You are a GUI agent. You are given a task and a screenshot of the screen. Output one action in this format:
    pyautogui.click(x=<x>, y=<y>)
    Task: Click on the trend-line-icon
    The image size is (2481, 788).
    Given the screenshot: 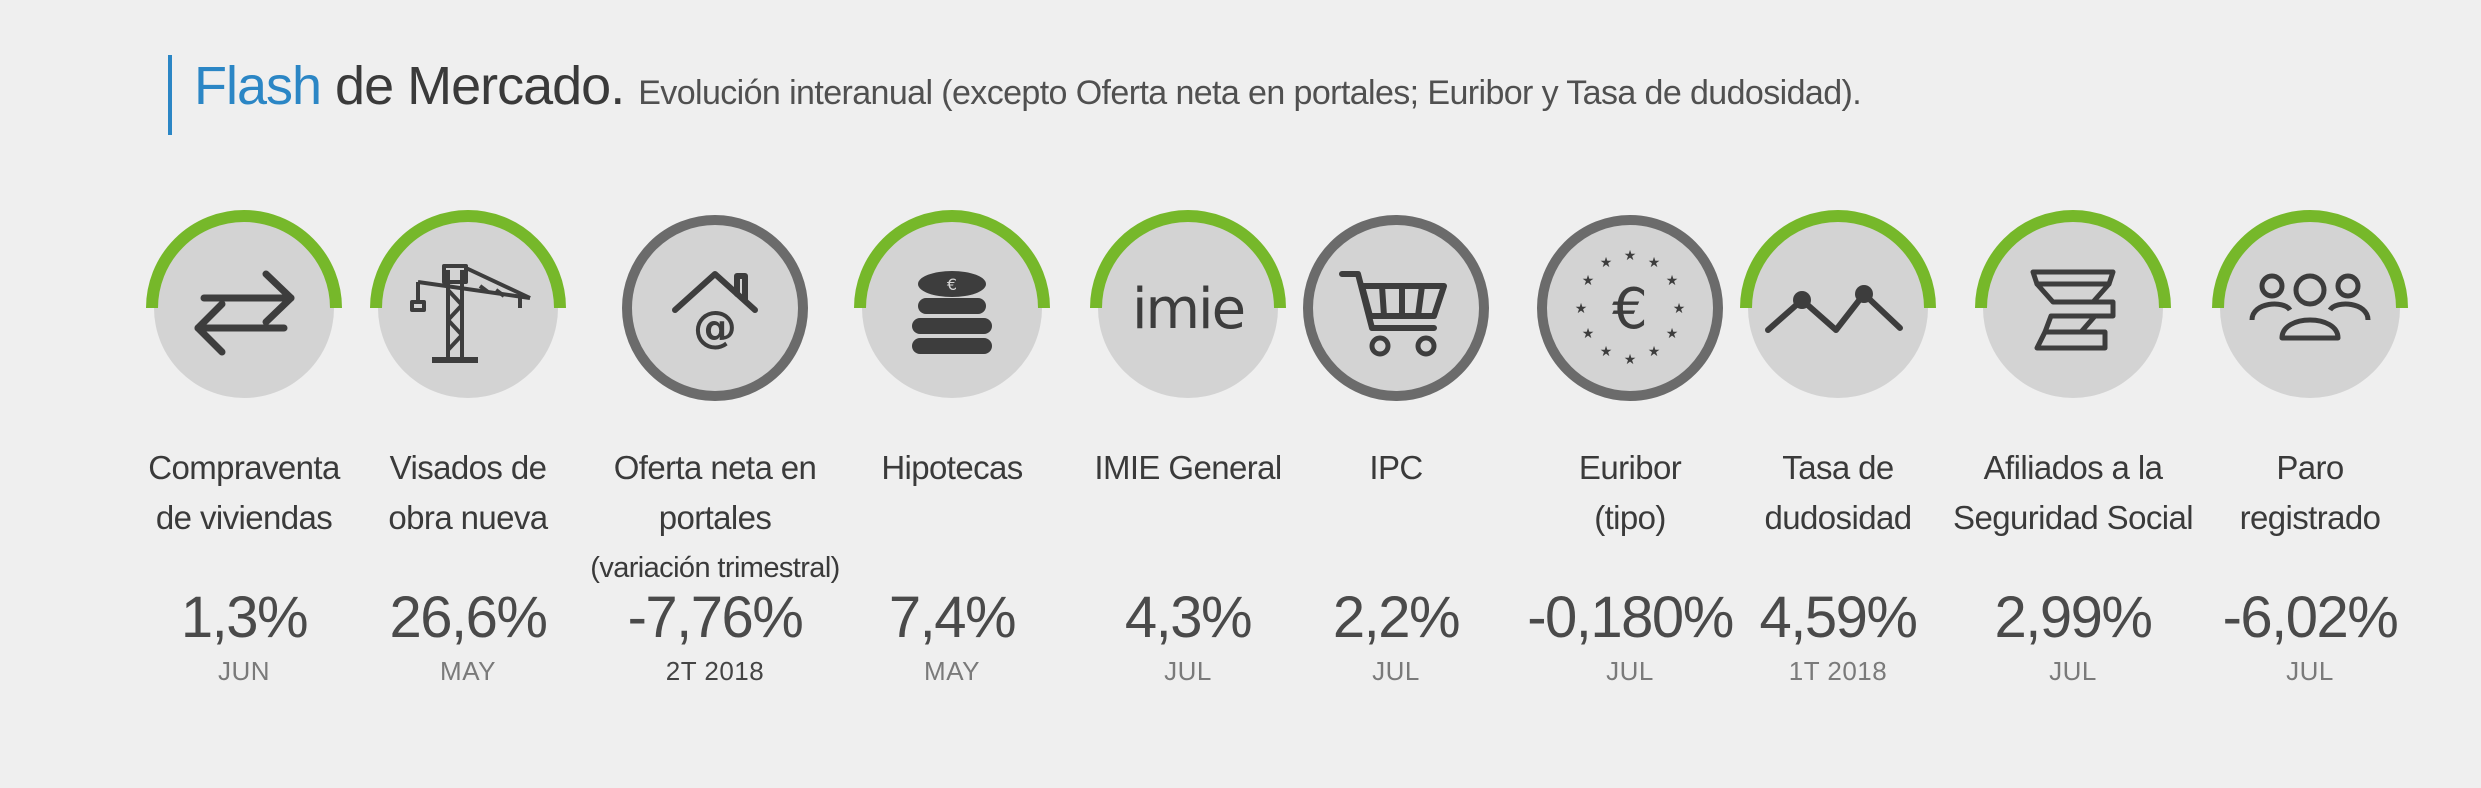 What is the action you would take?
    pyautogui.click(x=1838, y=304)
    